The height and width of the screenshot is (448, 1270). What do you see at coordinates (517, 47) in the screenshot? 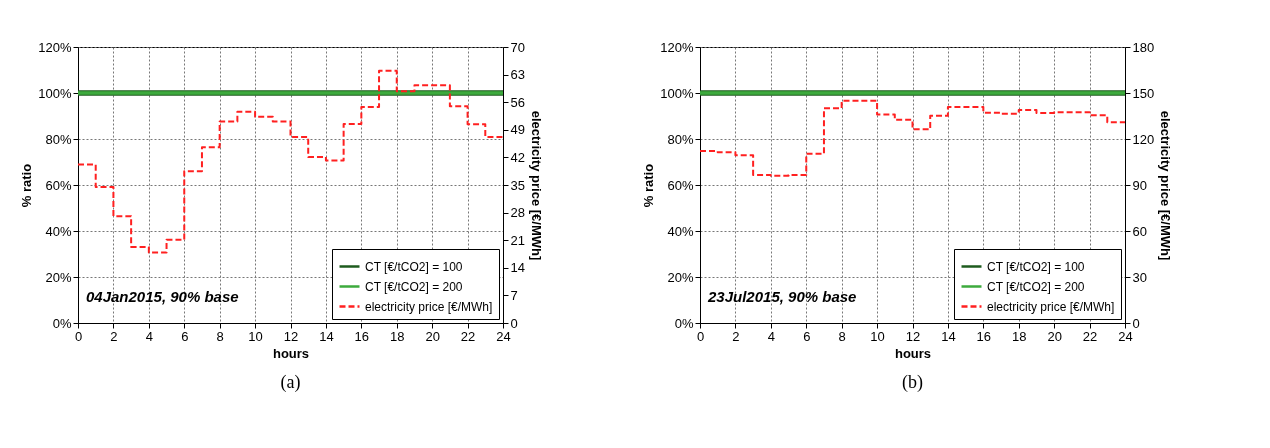
I see `y2-tick-label: 70` at bounding box center [517, 47].